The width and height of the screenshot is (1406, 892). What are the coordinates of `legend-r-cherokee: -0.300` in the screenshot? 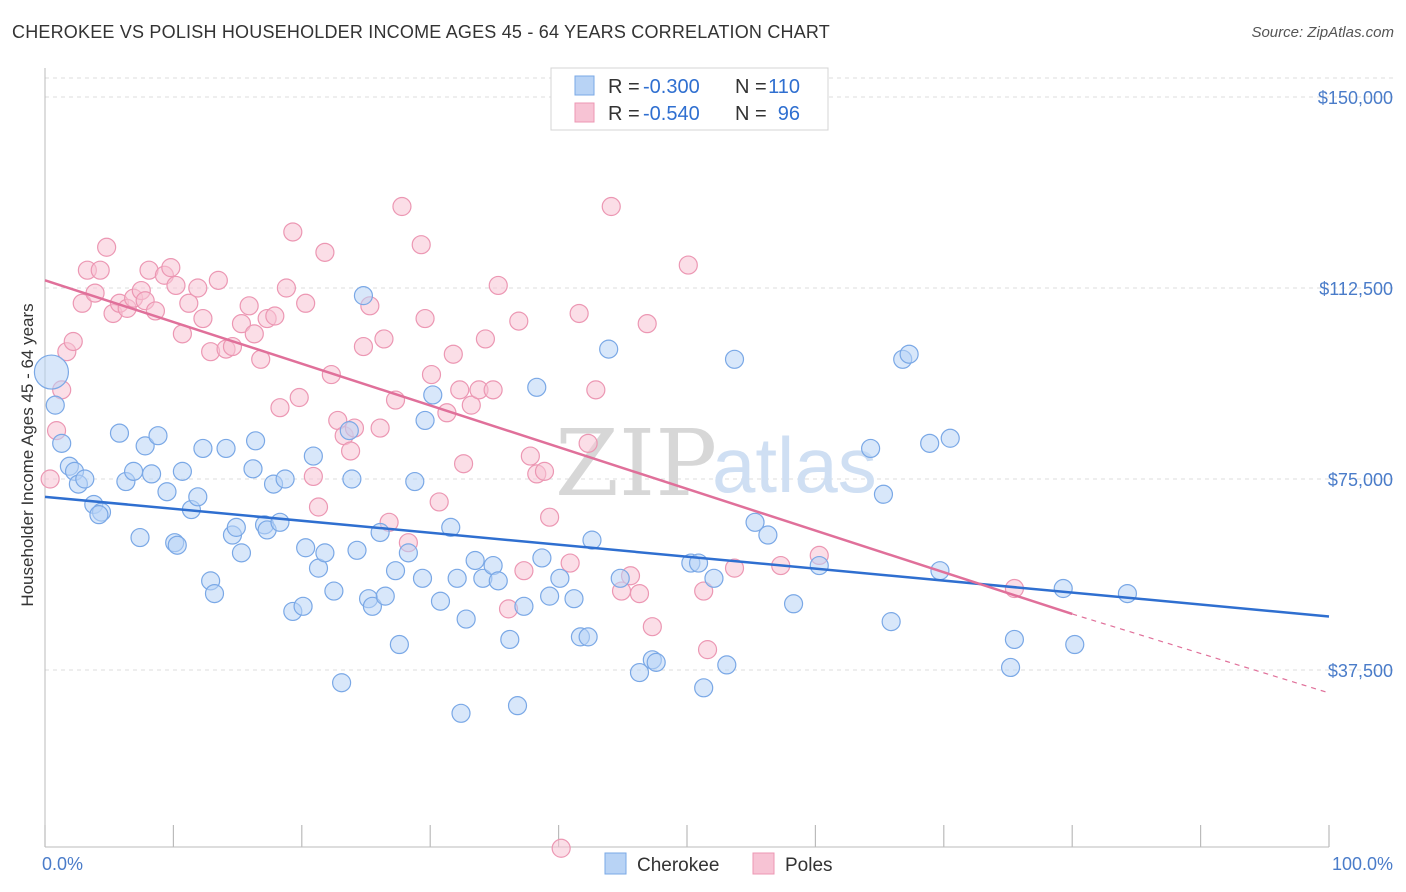 It's located at (671, 87).